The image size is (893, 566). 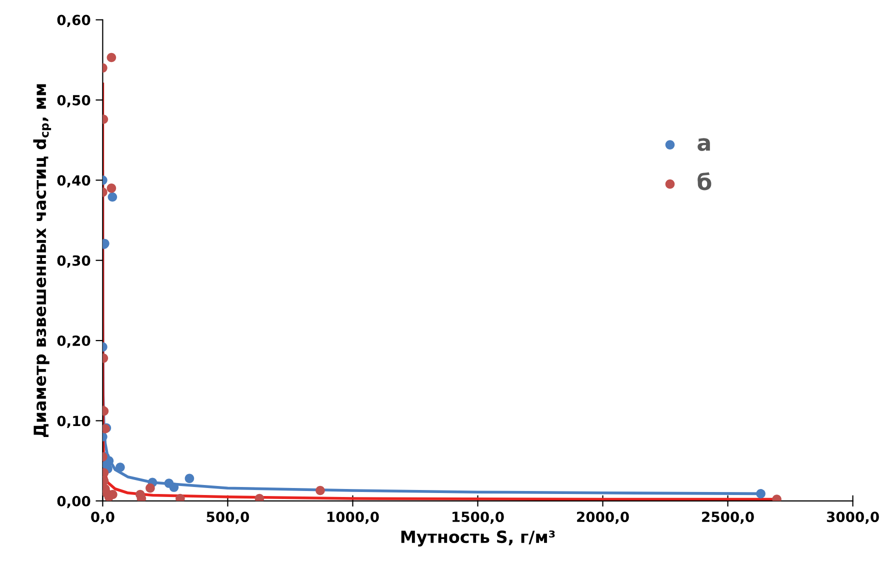 What do you see at coordinates (73, 261) in the screenshot?
I see `y-tick-label: 0,30` at bounding box center [73, 261].